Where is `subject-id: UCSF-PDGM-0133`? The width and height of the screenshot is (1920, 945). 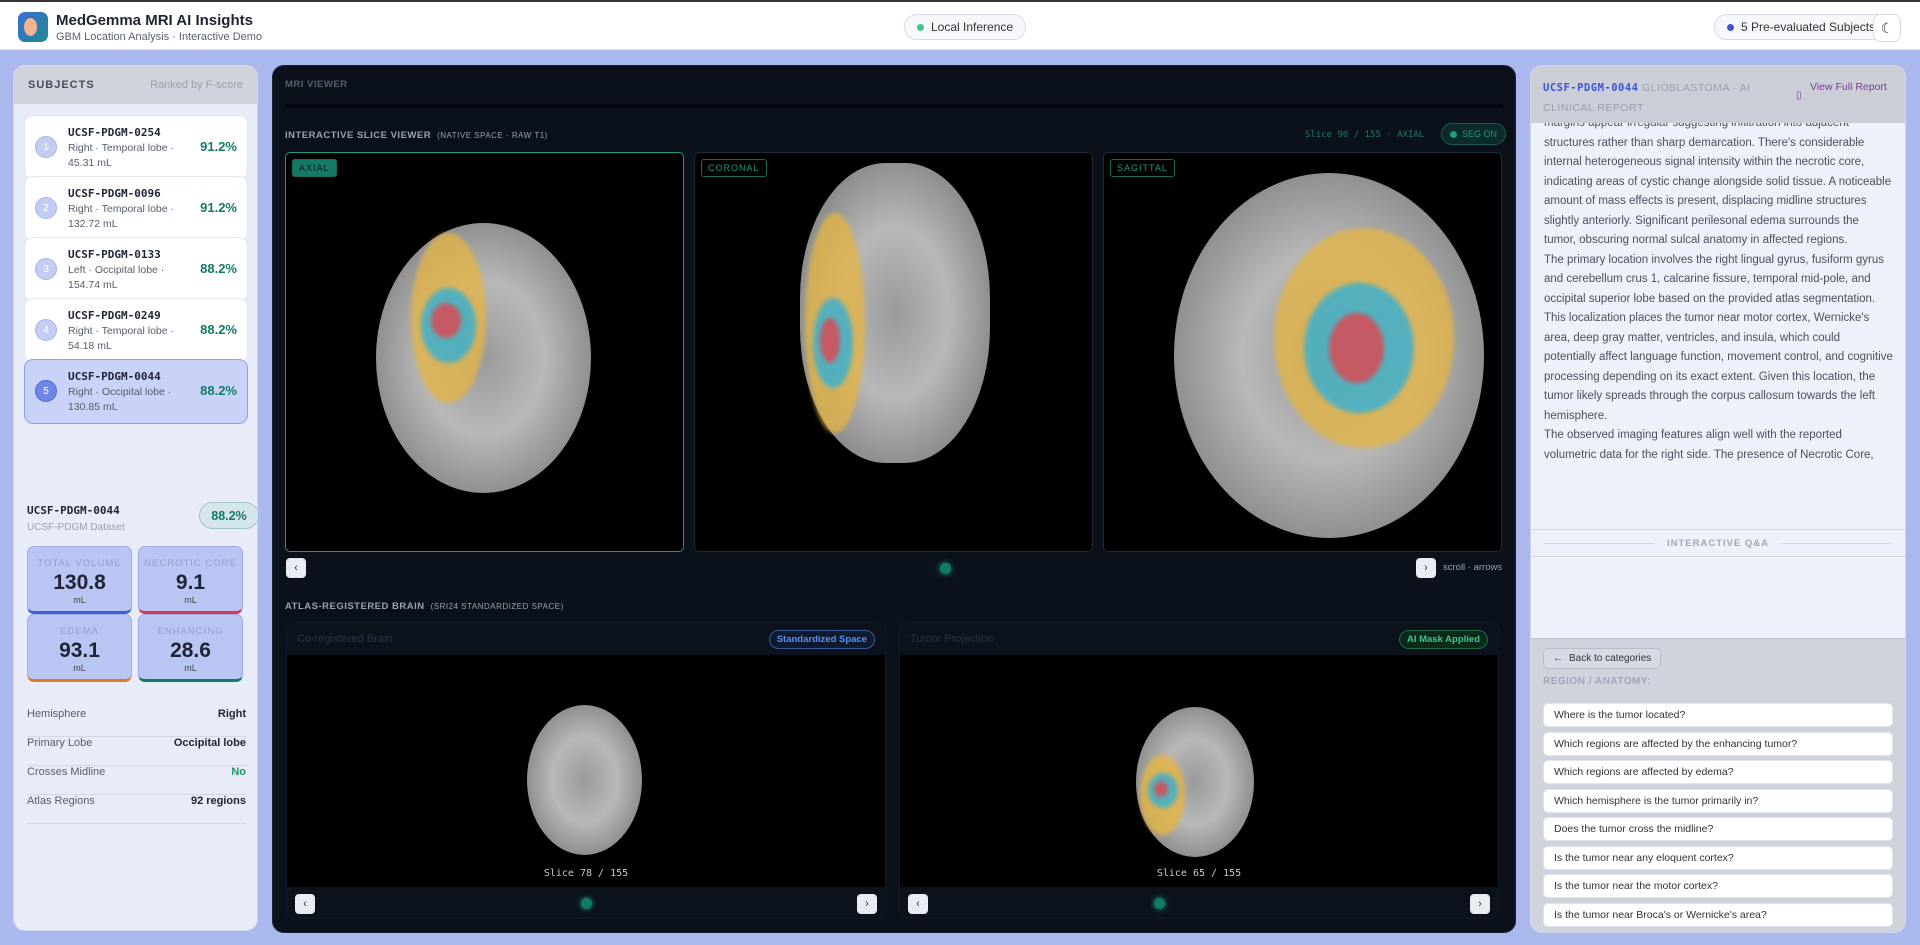
subject-id: UCSF-PDGM-0133 is located at coordinates (114, 254).